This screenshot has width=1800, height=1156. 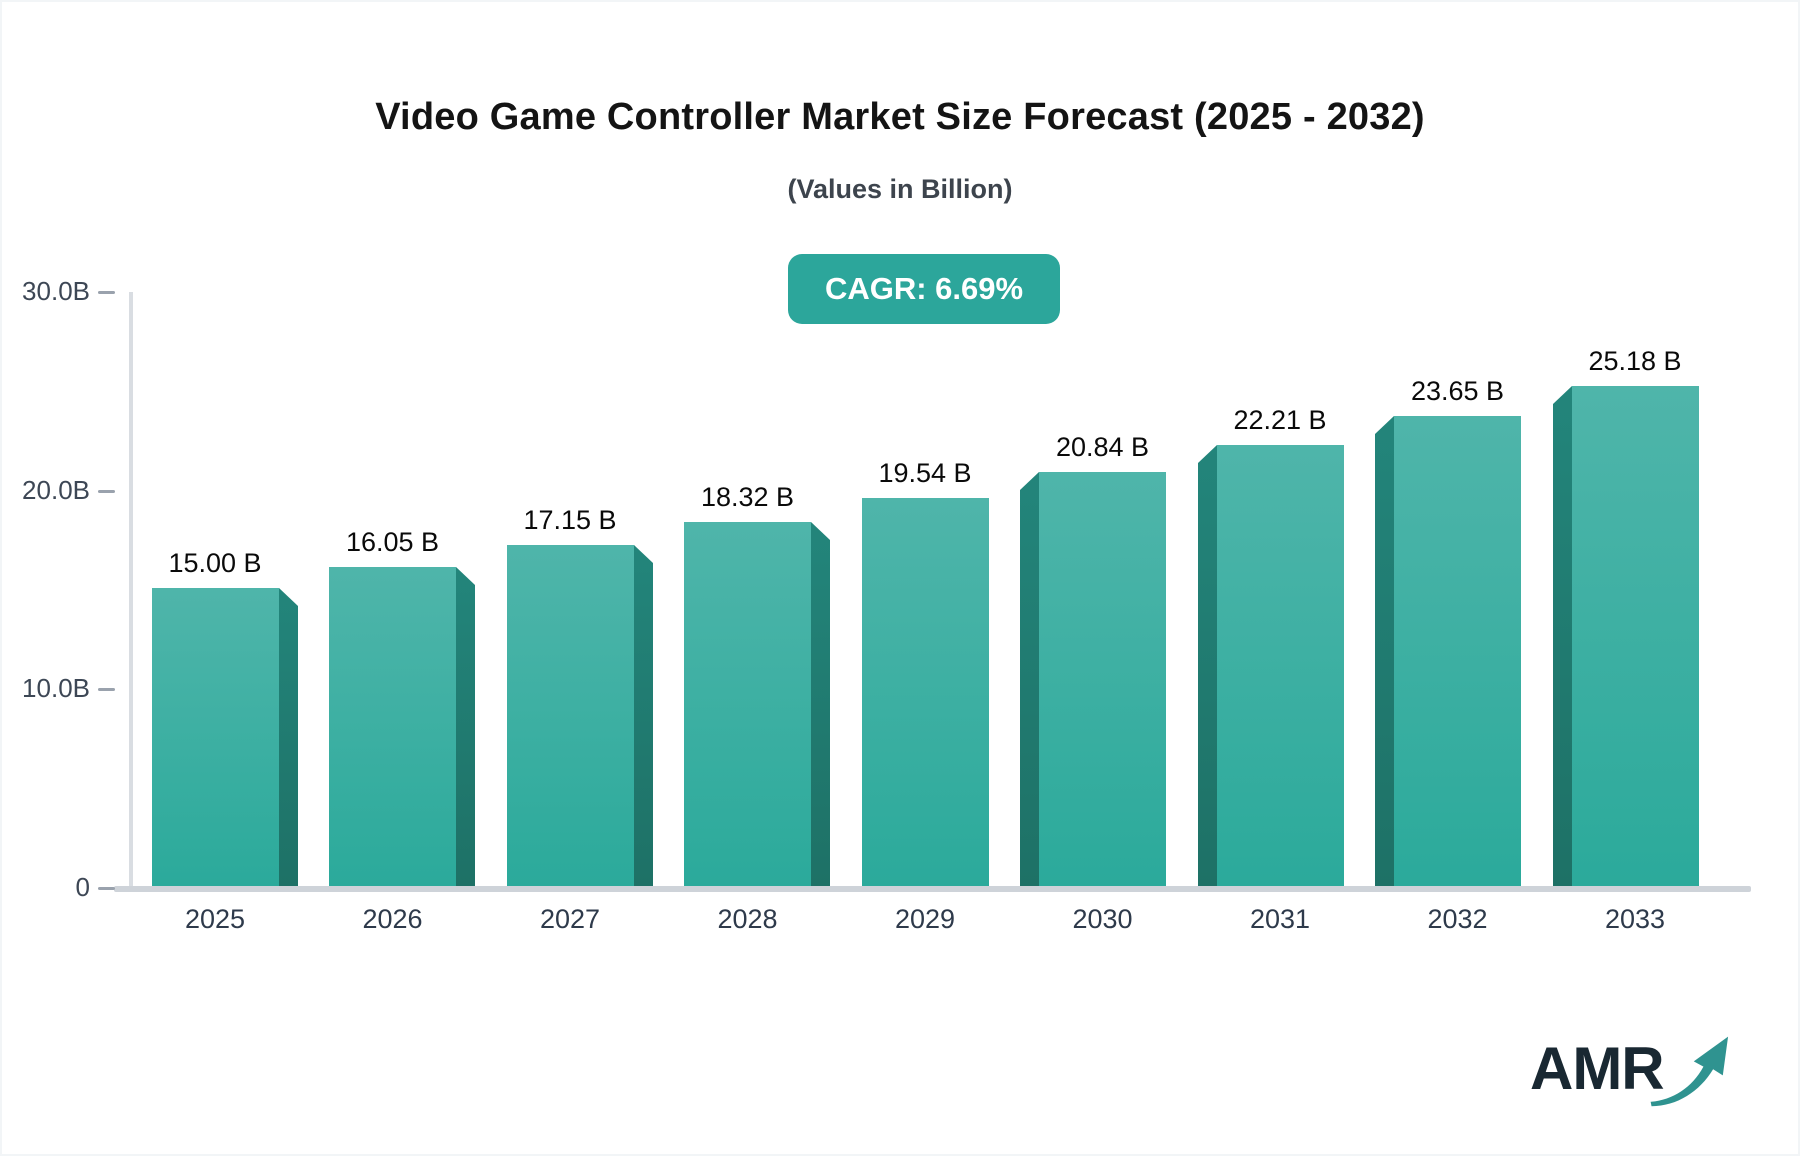 What do you see at coordinates (1280, 420) in the screenshot?
I see `bar-value-label: 22.21 B` at bounding box center [1280, 420].